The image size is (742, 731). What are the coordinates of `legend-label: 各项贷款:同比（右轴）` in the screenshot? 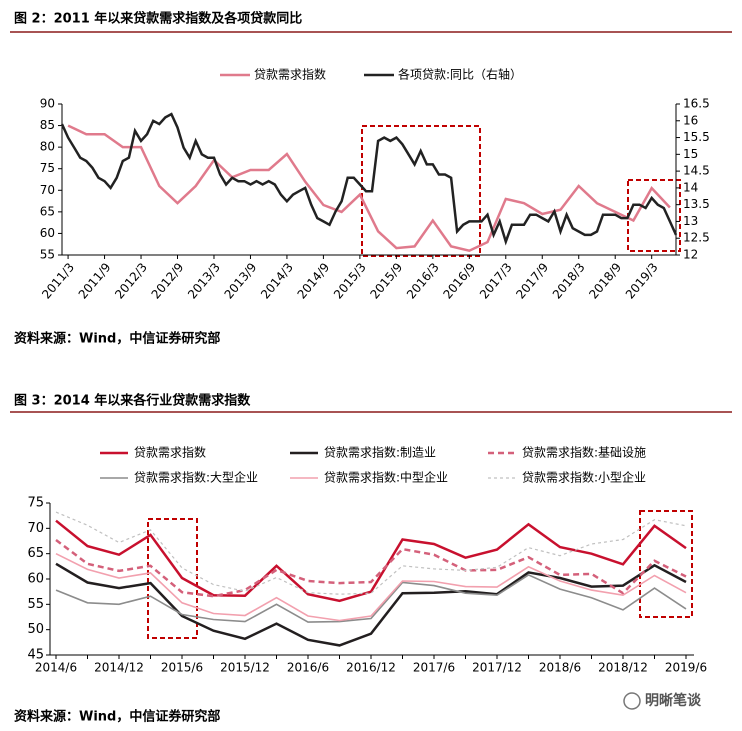 It's located at (460, 74).